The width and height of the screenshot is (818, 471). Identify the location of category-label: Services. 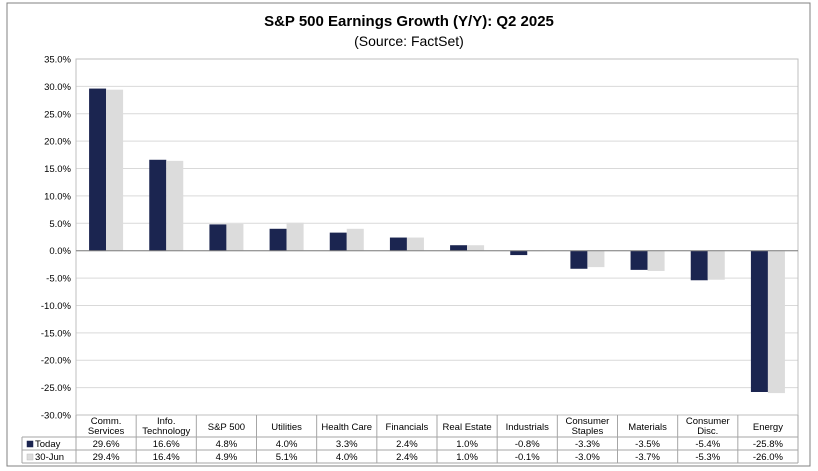
(106, 431).